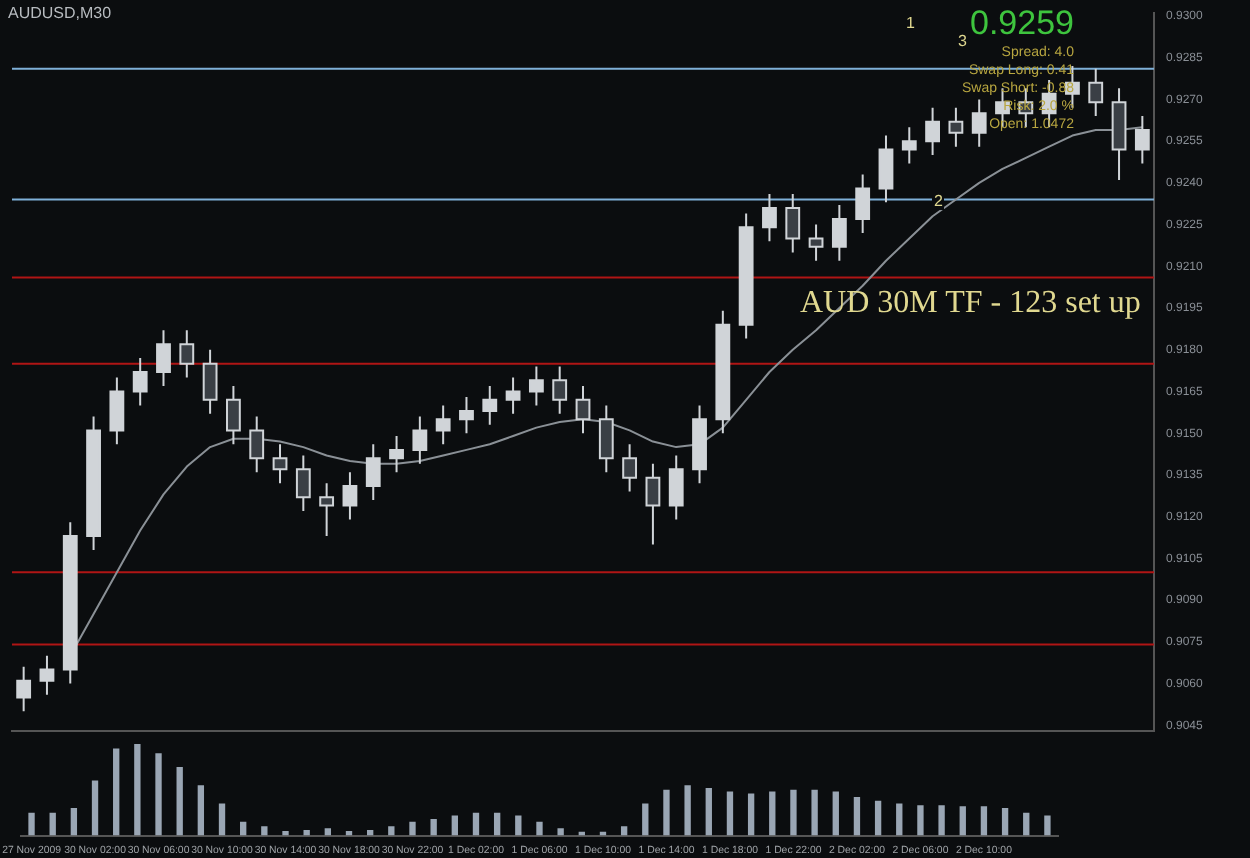 This screenshot has height=858, width=1250. Describe the element at coordinates (910, 23) in the screenshot. I see `annotation: 1` at that location.